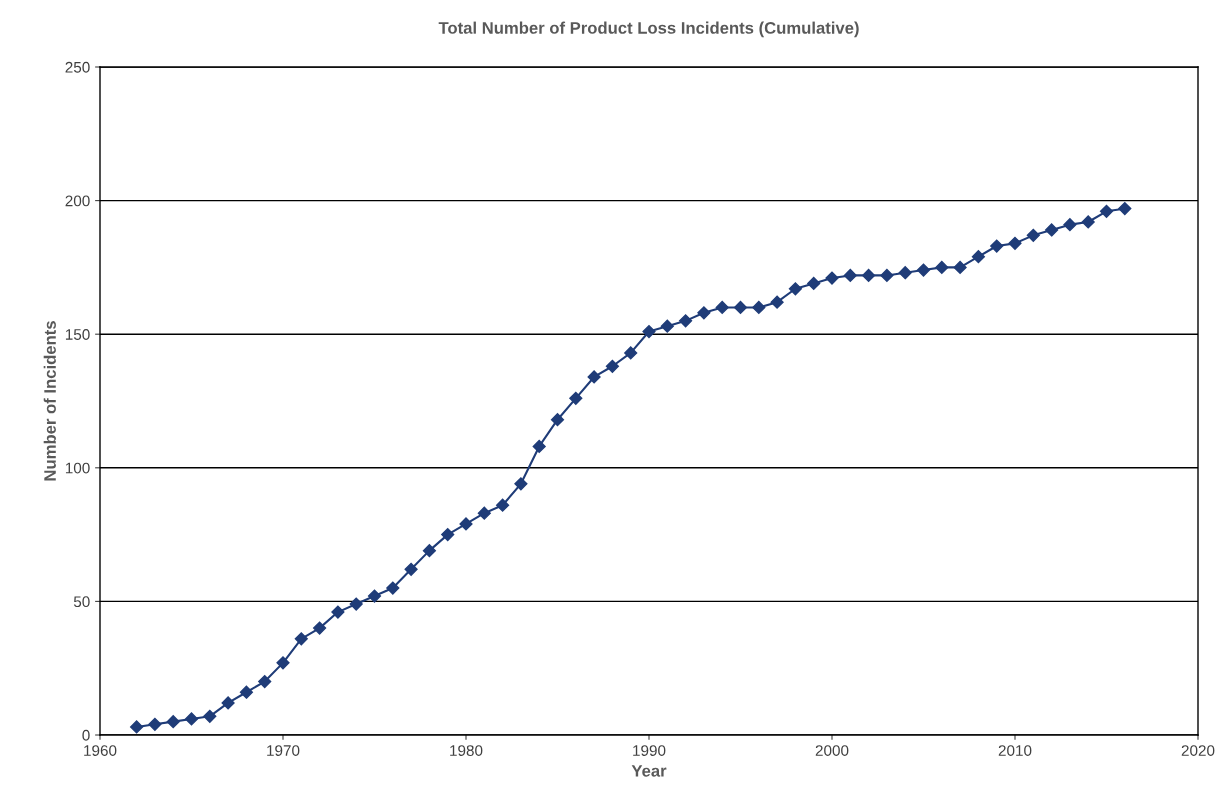  What do you see at coordinates (1015, 750) in the screenshot?
I see `x-tick-label: 2010` at bounding box center [1015, 750].